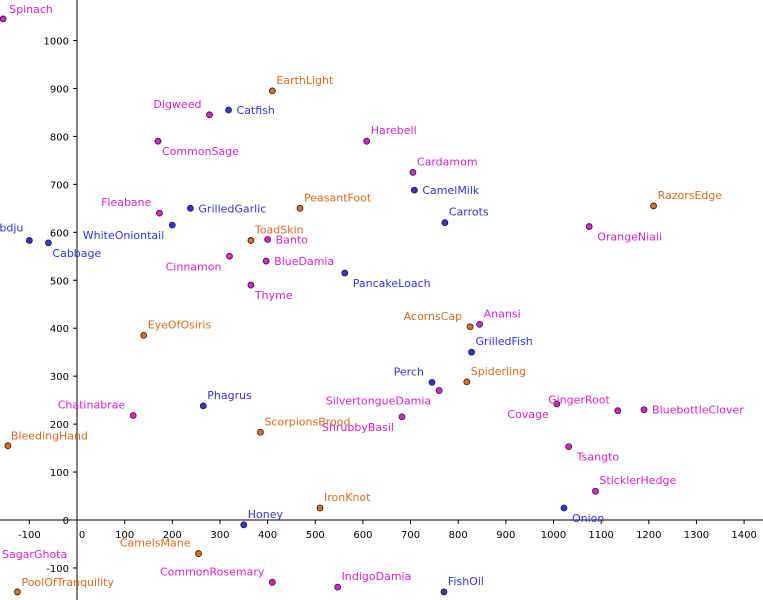 The width and height of the screenshot is (763, 600). I want to click on point-label: Cinnamon, so click(194, 266).